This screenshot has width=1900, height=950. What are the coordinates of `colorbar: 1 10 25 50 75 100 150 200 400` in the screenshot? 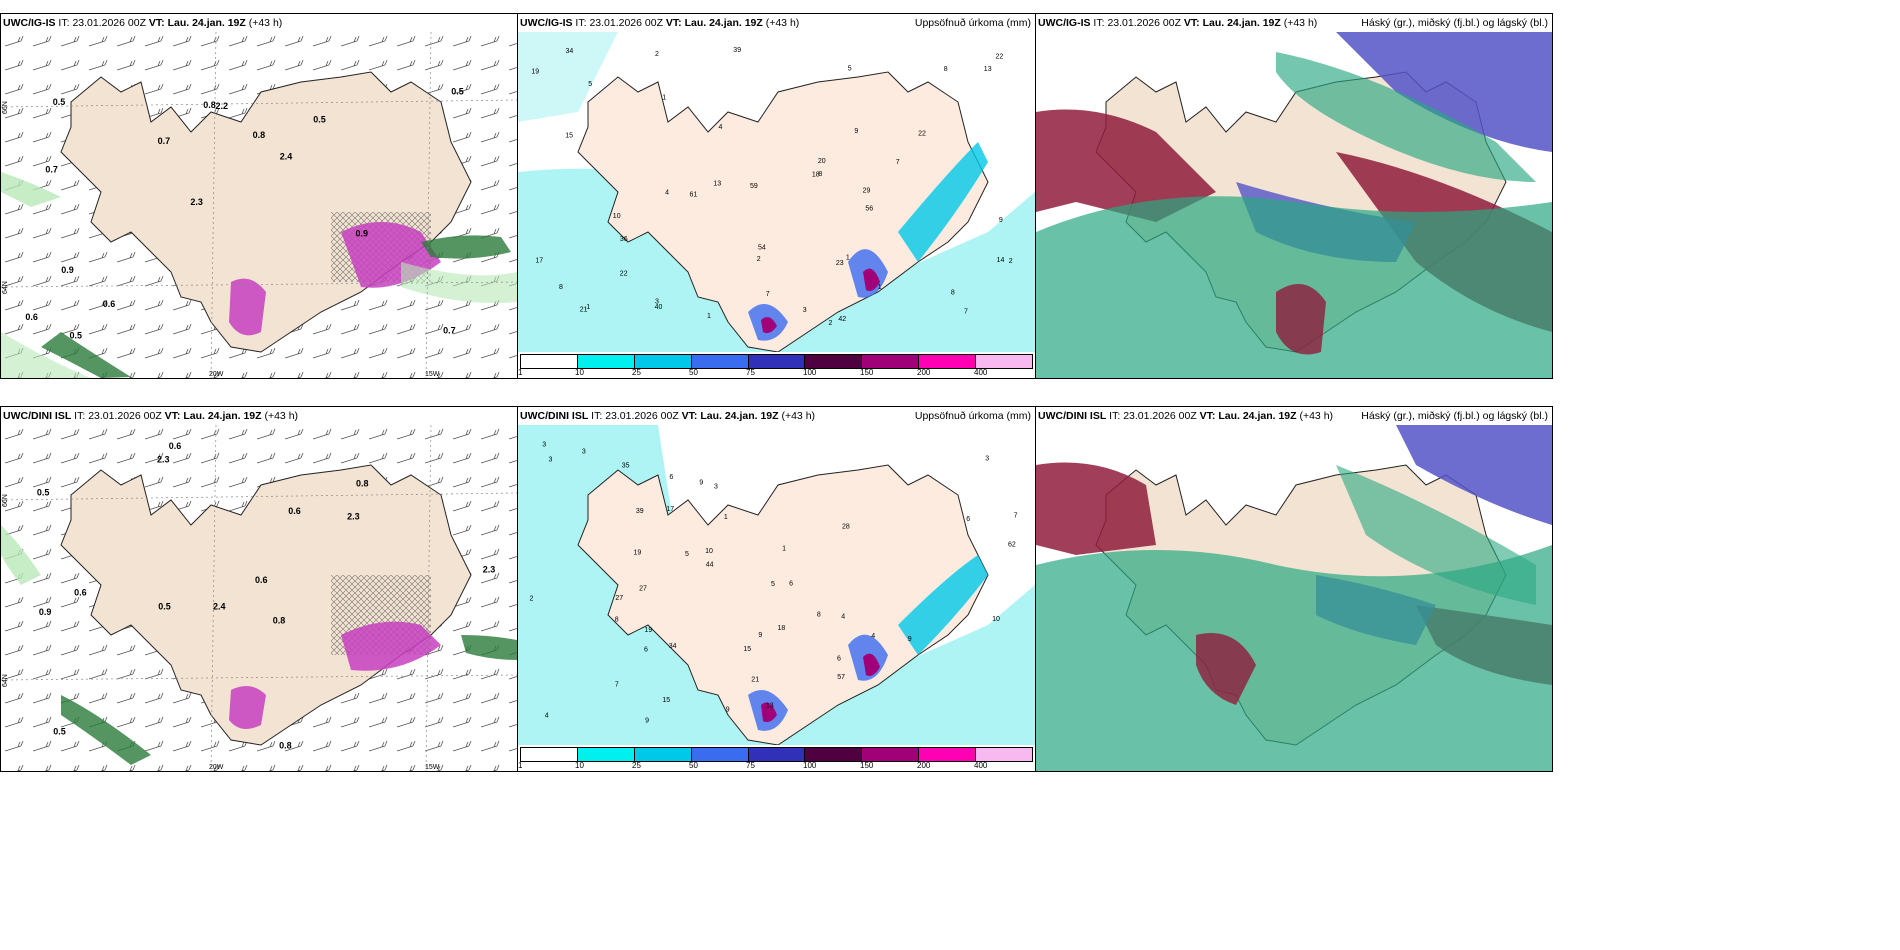 It's located at (776, 758).